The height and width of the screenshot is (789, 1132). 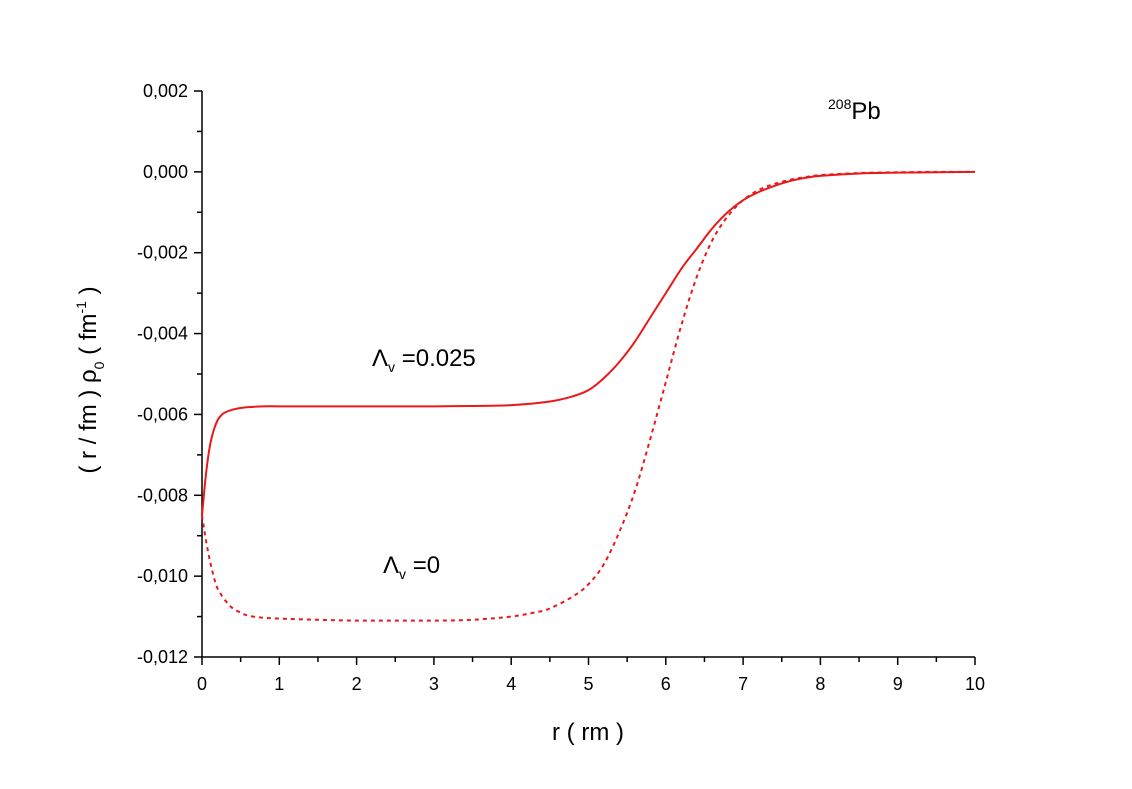 I want to click on x-tick-label: 2, so click(x=357, y=684).